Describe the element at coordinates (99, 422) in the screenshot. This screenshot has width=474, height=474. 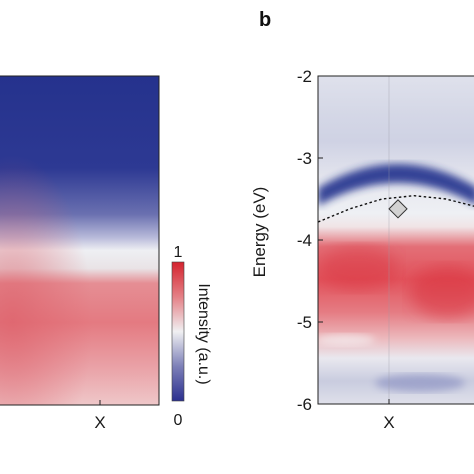
I see `panel-a-x-tick-label: X` at that location.